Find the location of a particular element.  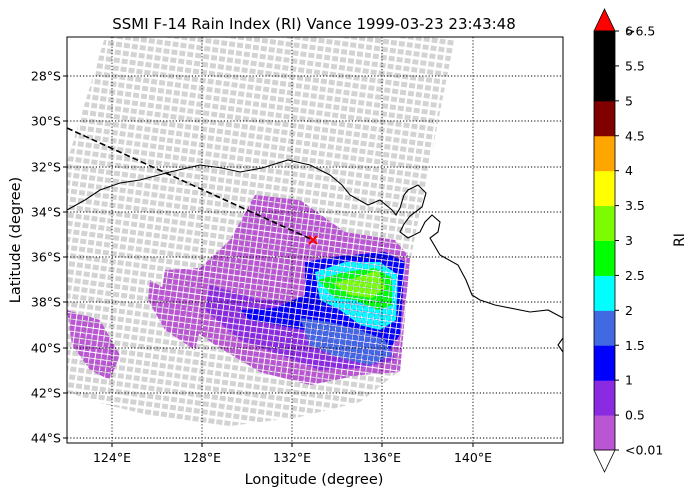

colorbar-tick-label: 2.5 is located at coordinates (635, 275).